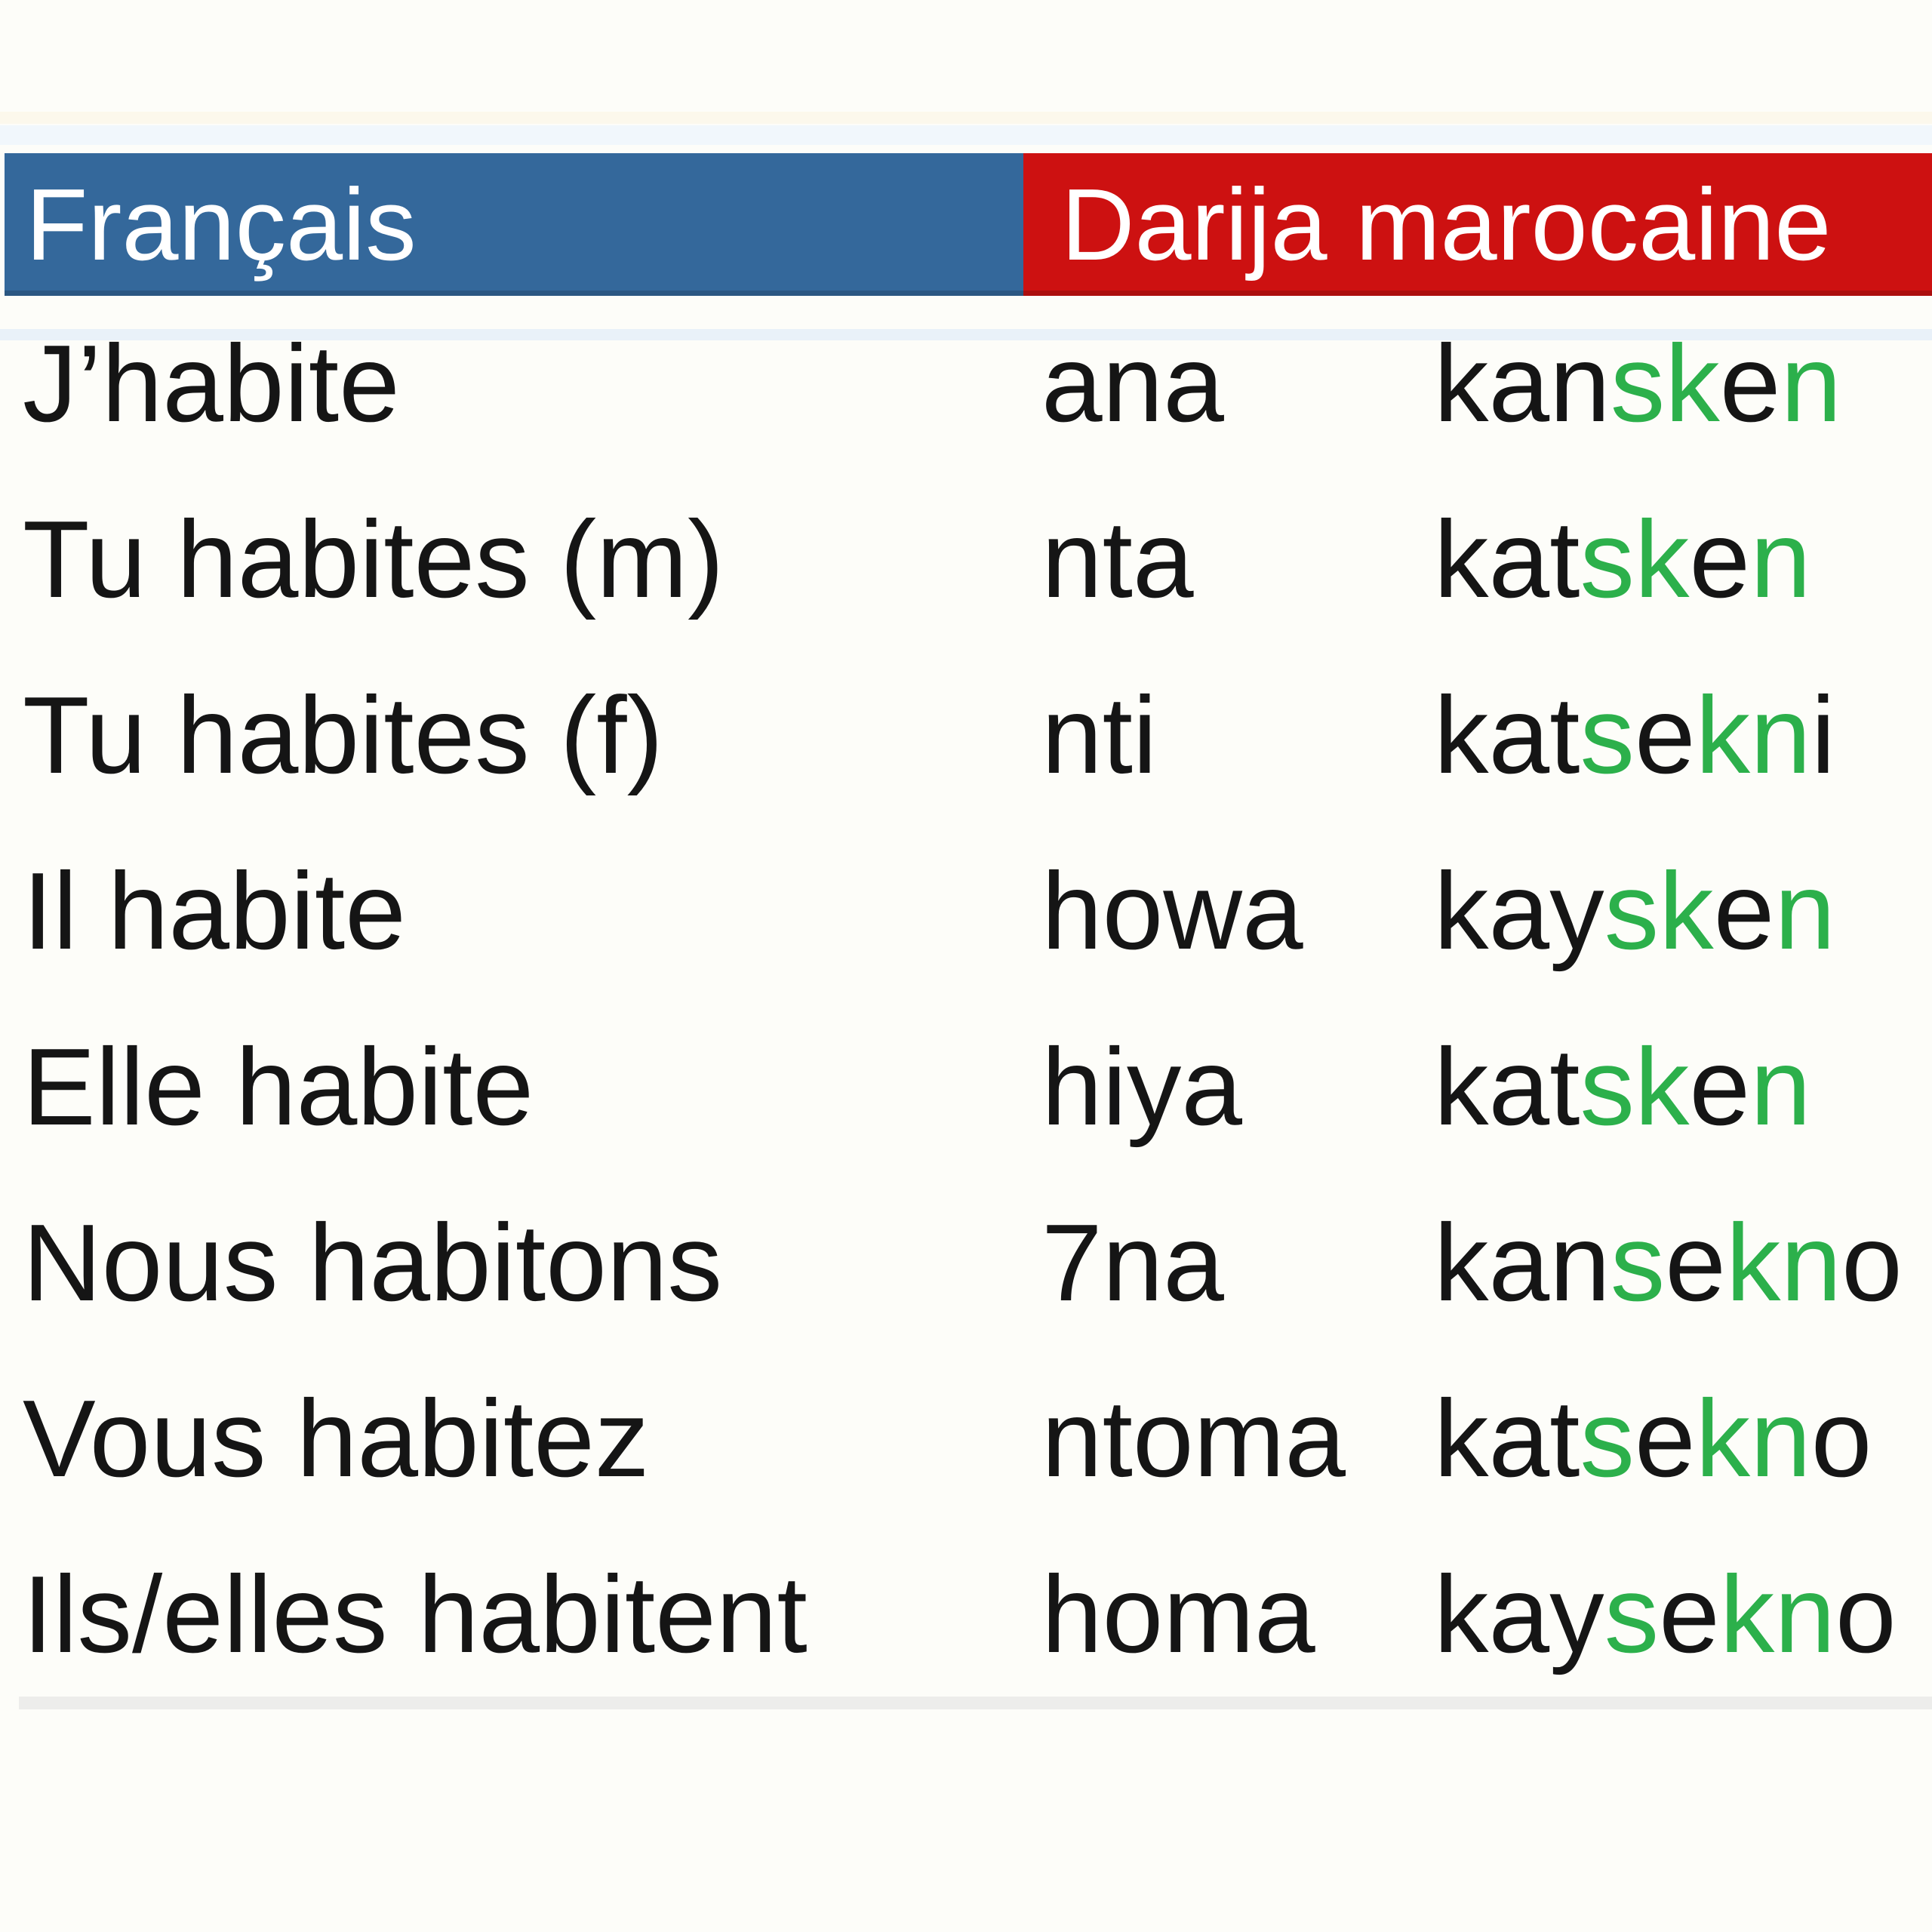 The width and height of the screenshot is (1932, 1932). I want to click on column-header-darija: Darija marocaine, so click(1477, 224).